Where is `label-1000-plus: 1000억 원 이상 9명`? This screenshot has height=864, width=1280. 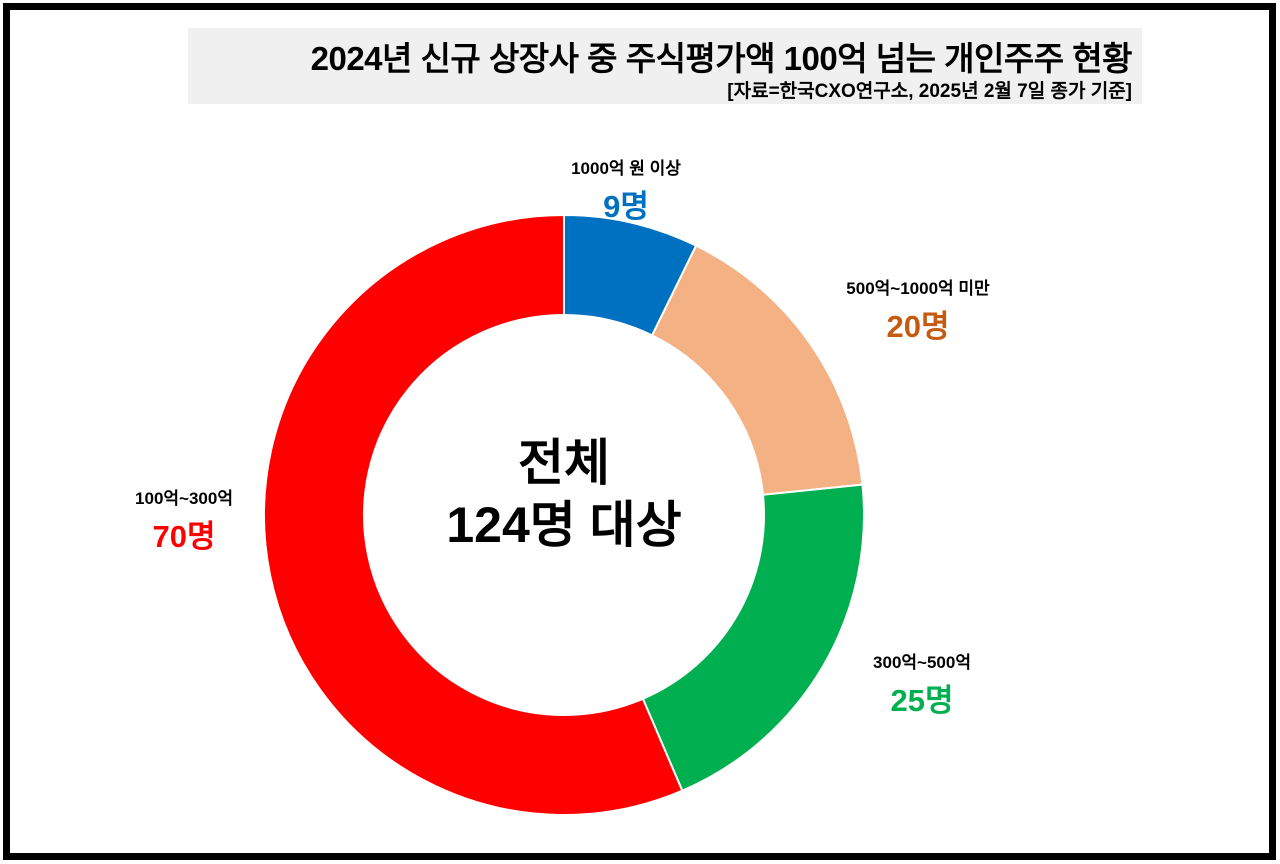
label-1000-plus: 1000억 원 이상 9명 is located at coordinates (626, 190).